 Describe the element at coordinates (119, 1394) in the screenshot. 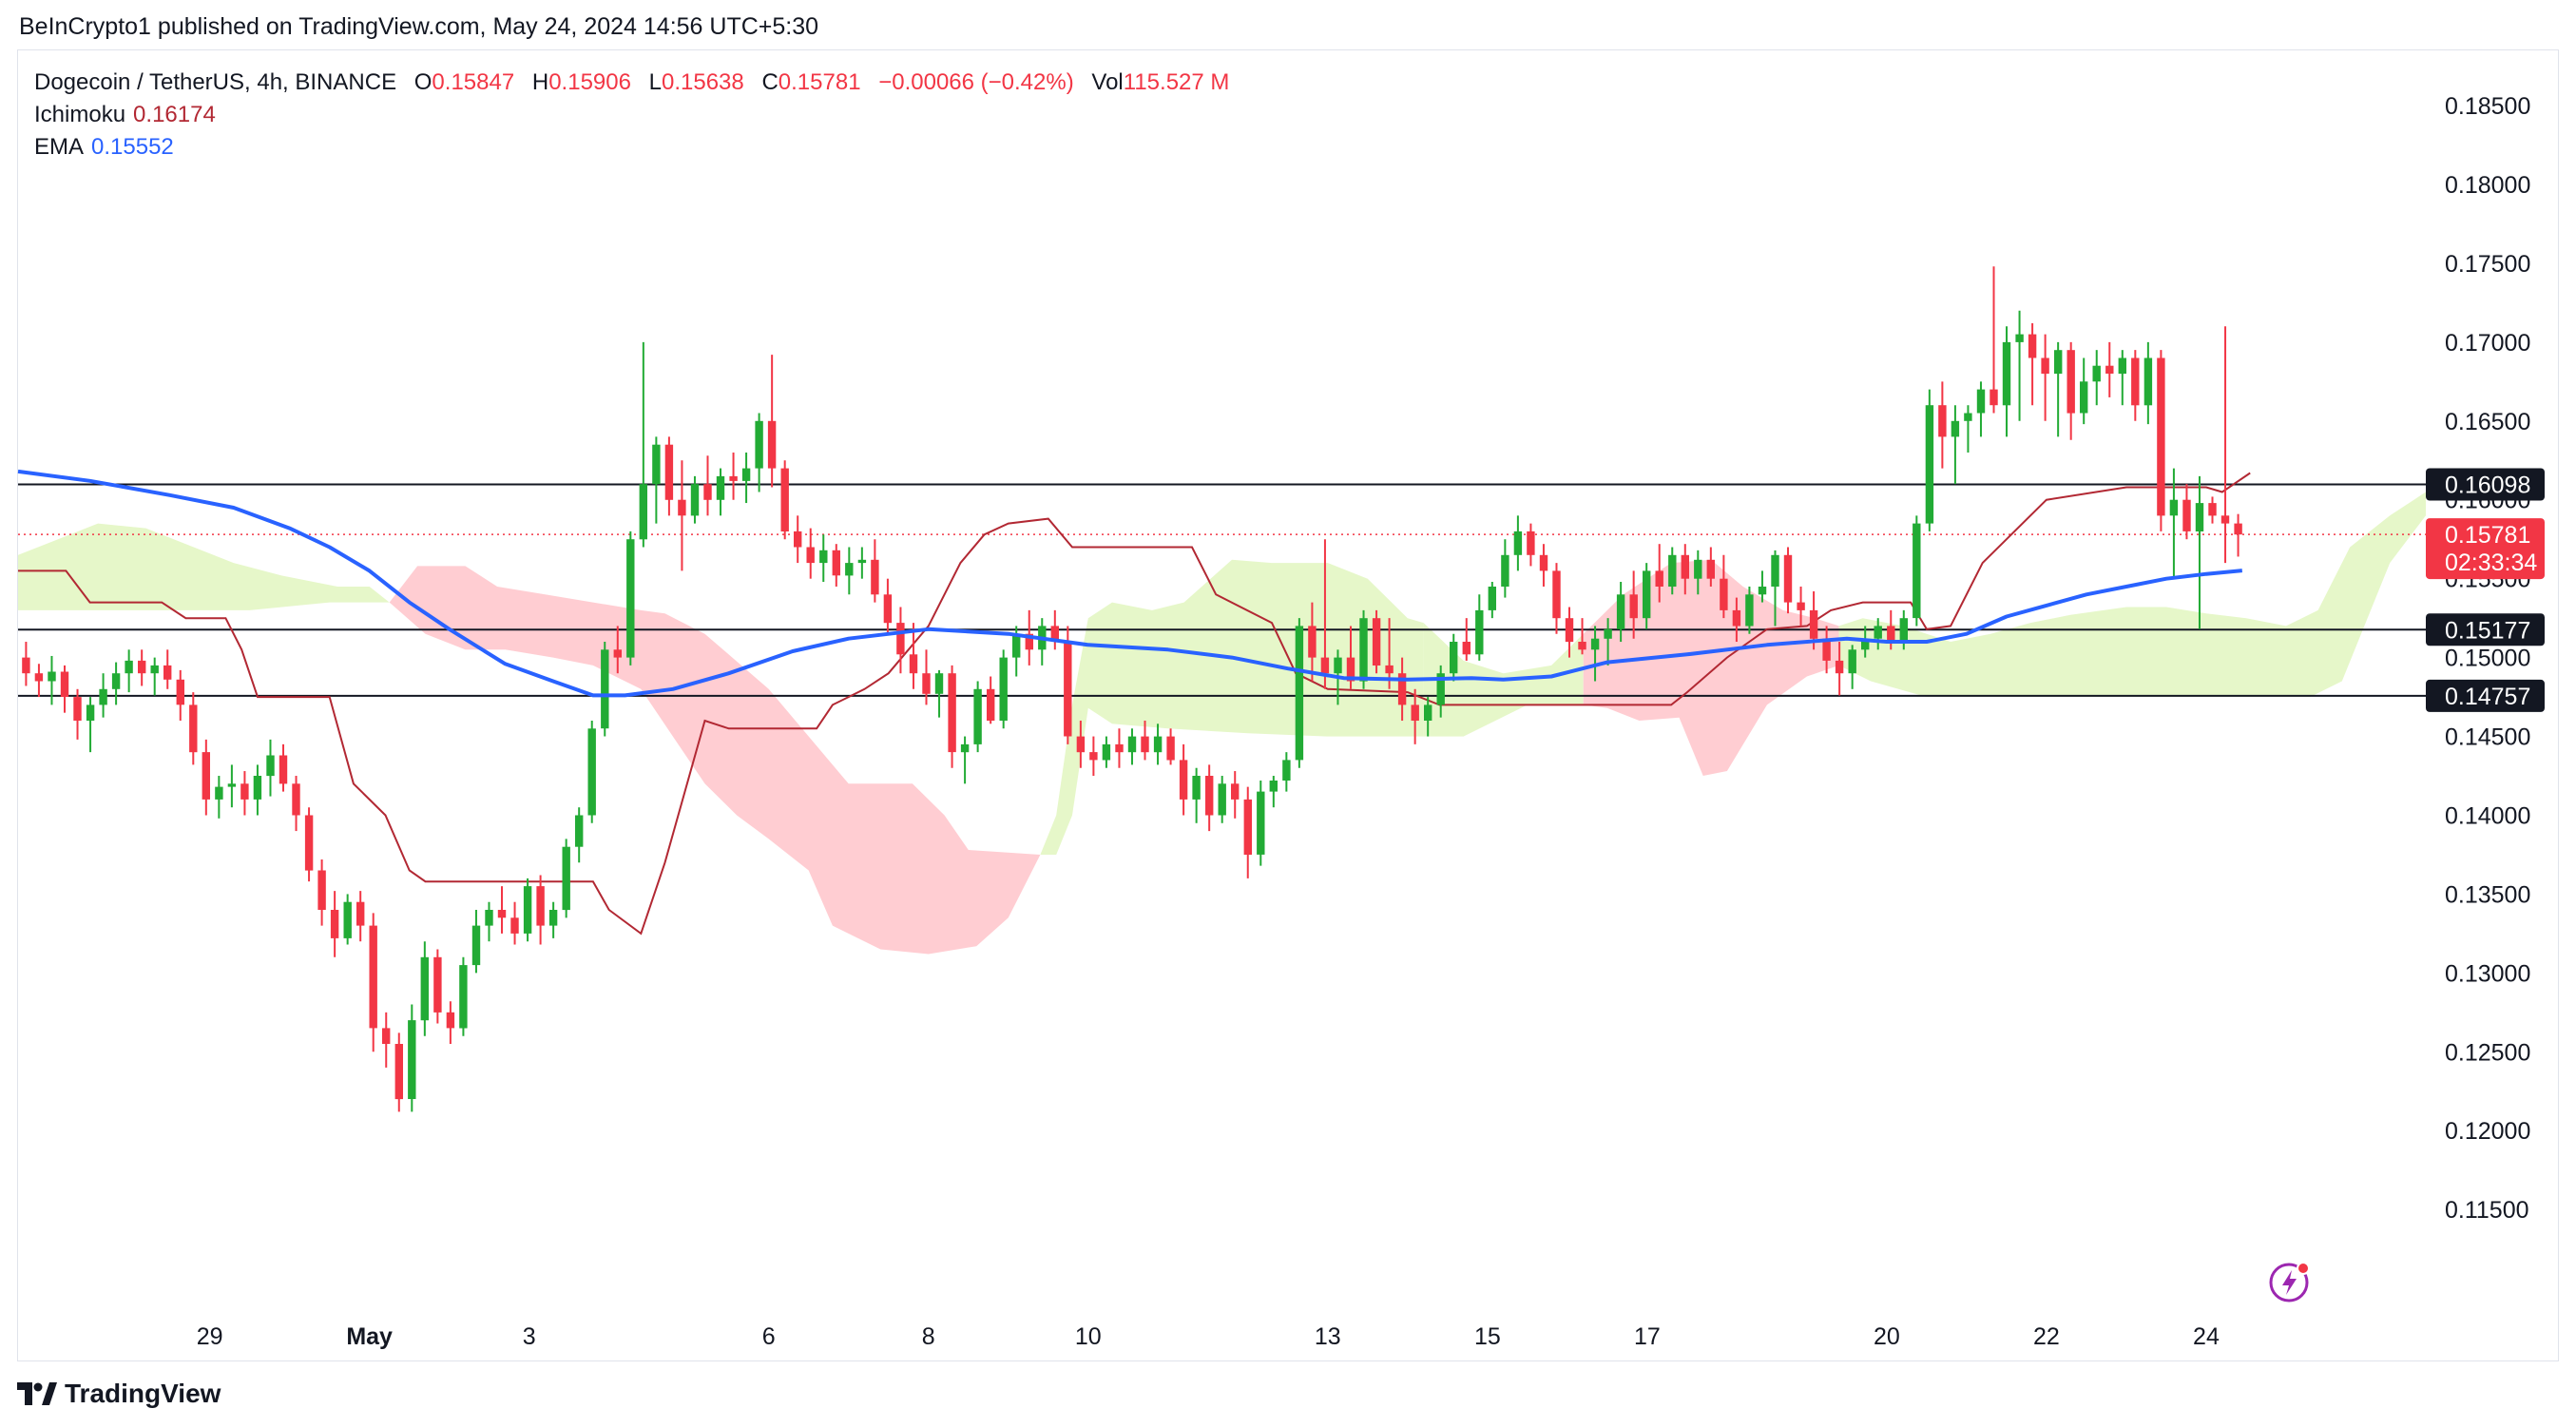

I see `tradingview-logo: TradingView` at that location.